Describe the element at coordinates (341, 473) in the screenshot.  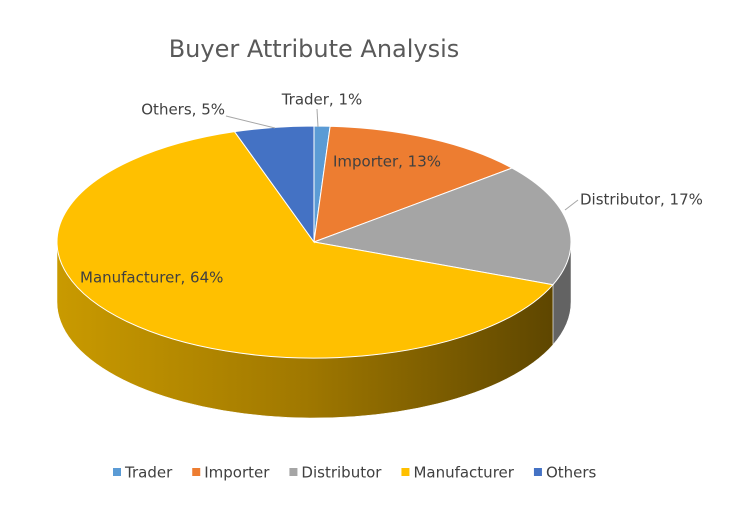
I see `legend-label: Distributor` at that location.